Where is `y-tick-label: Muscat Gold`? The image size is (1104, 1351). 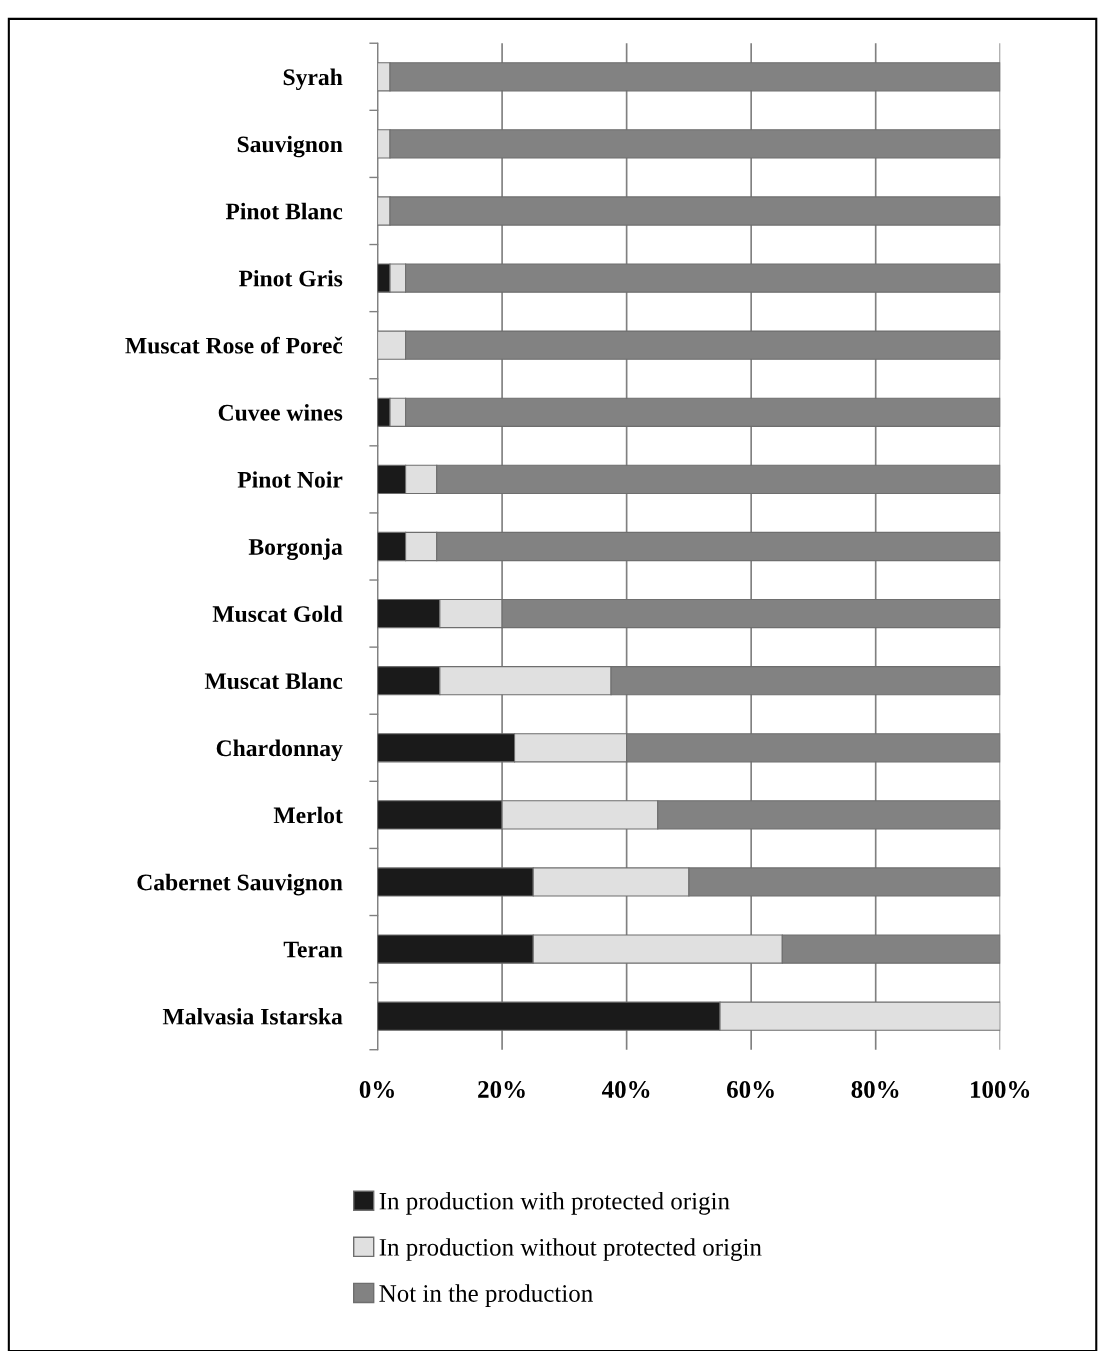 y-tick-label: Muscat Gold is located at coordinates (277, 614).